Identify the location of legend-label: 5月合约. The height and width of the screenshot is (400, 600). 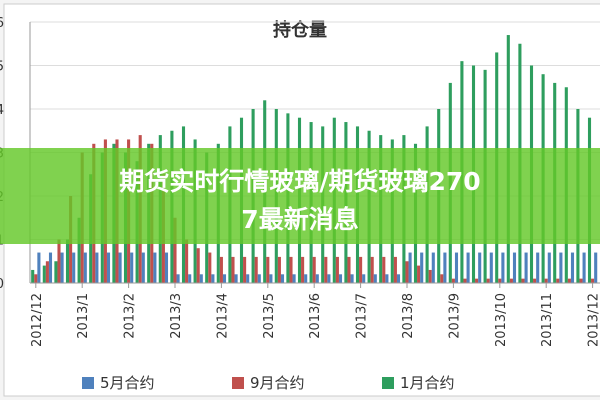
(127, 383).